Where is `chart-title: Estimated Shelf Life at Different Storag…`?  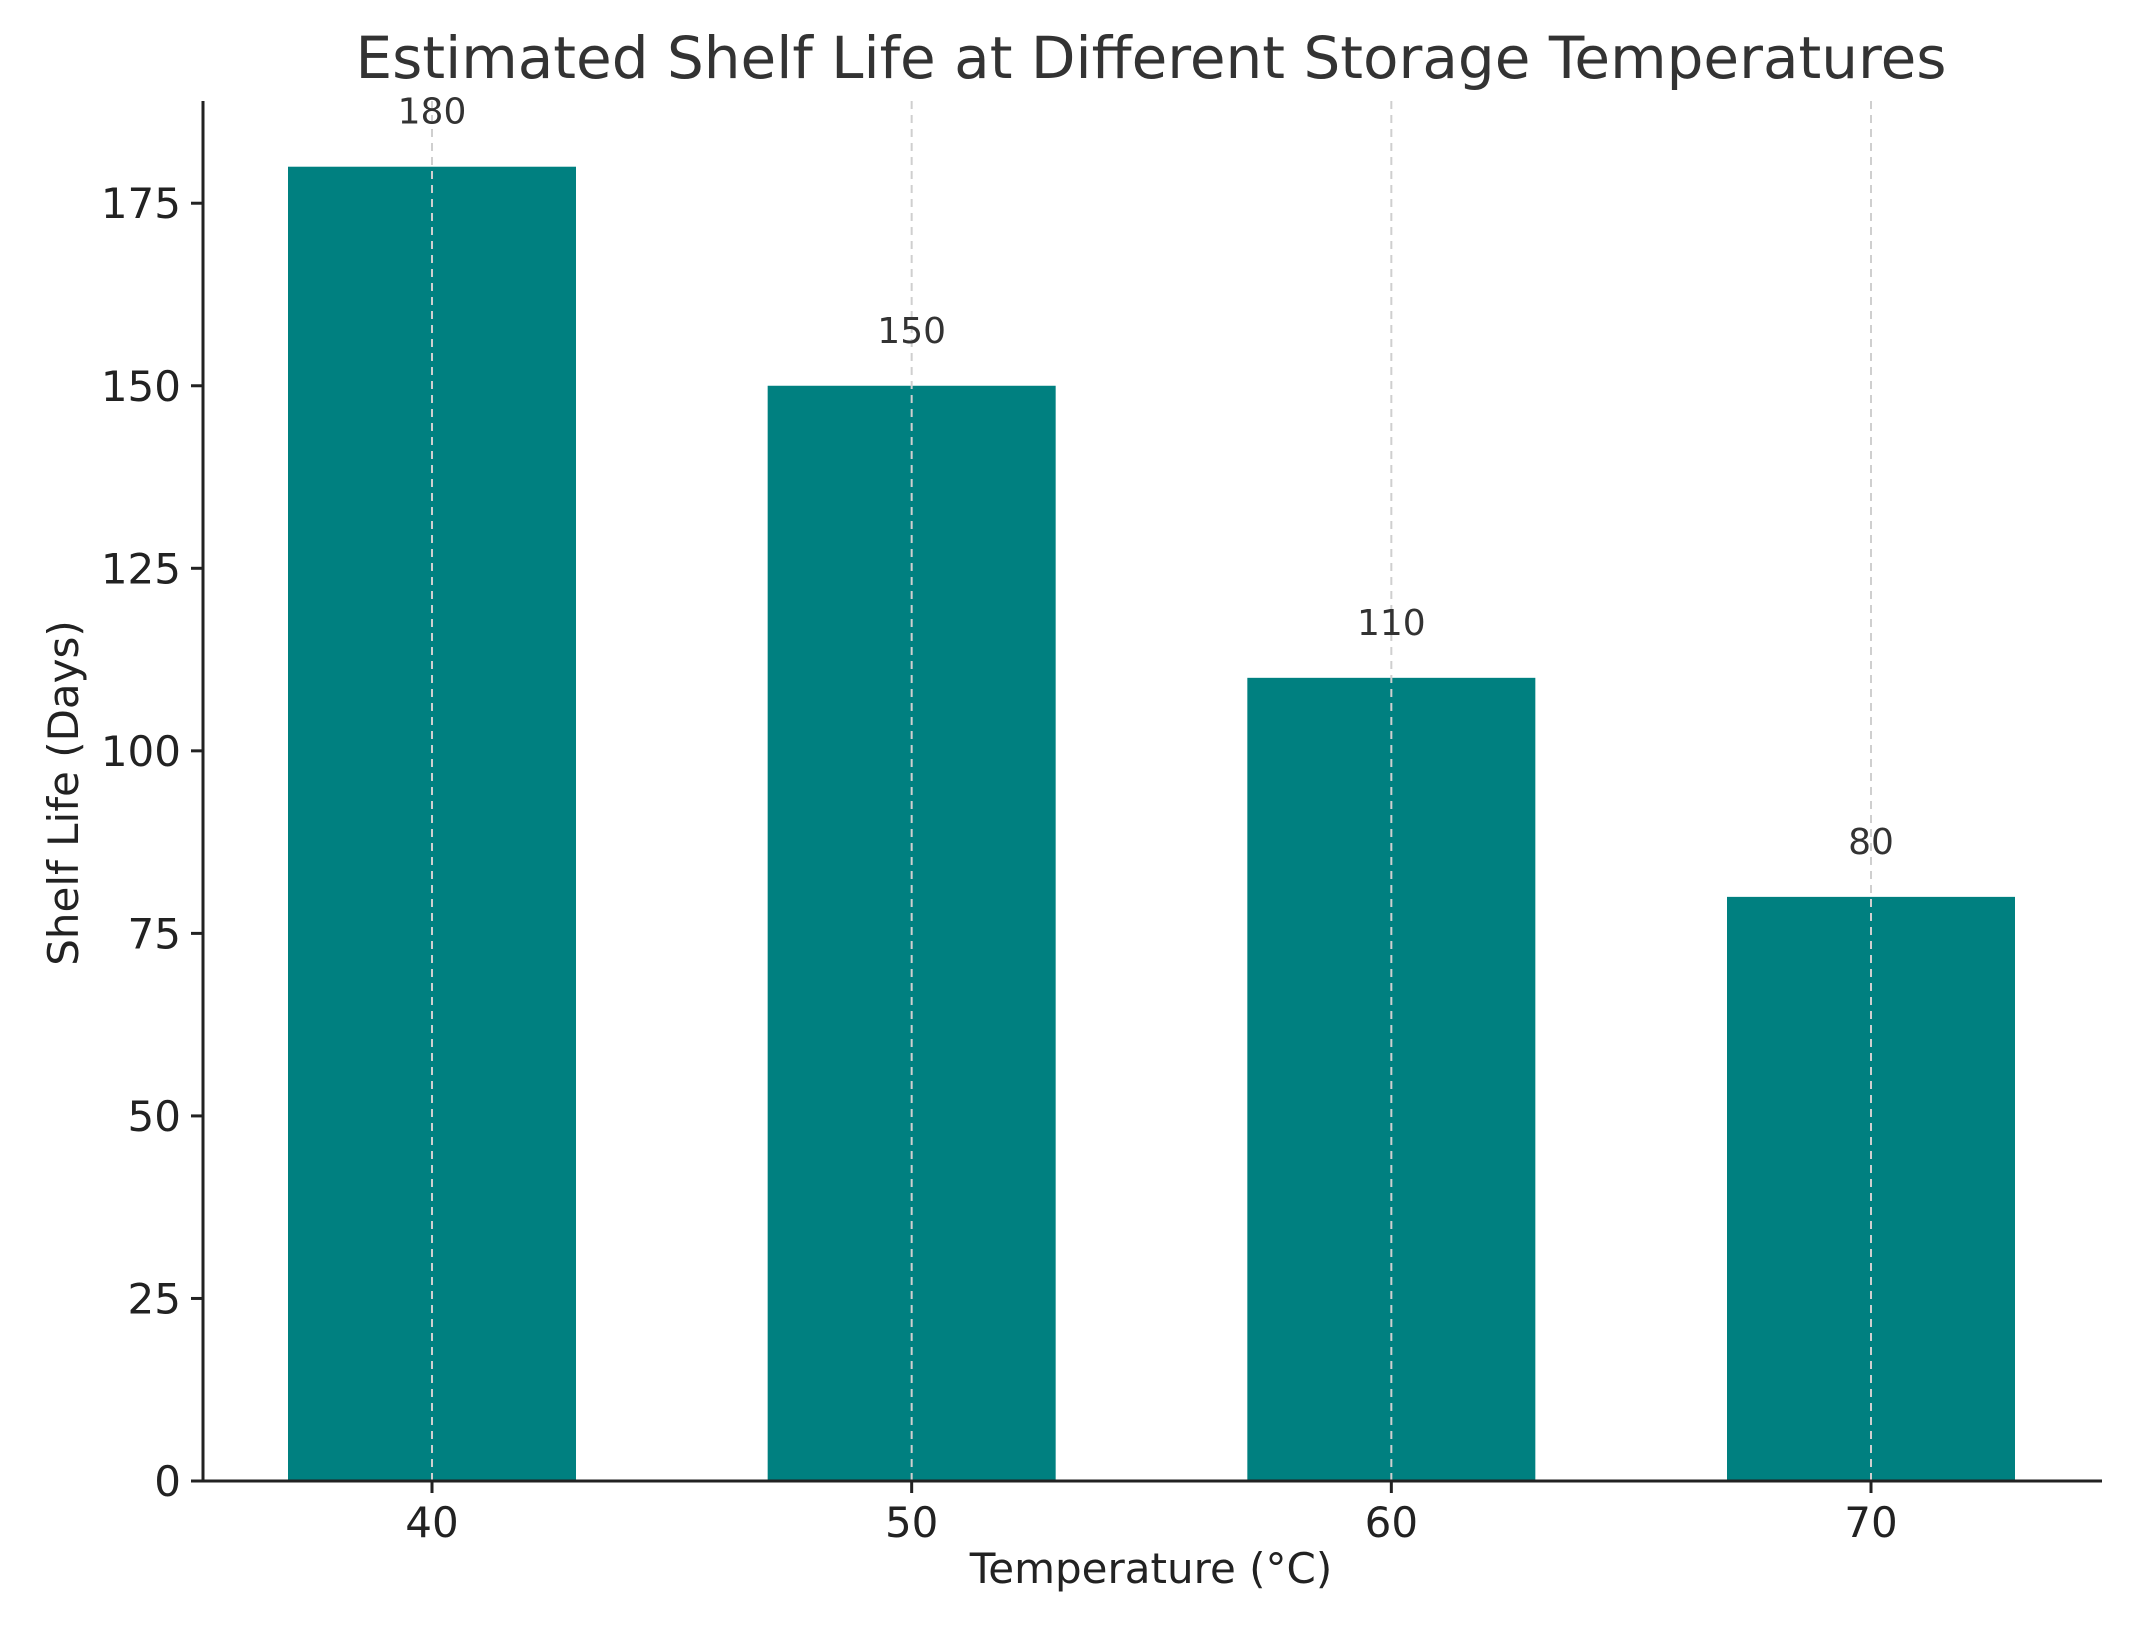 chart-title: Estimated Shelf Life at Different Storag… is located at coordinates (1151, 58).